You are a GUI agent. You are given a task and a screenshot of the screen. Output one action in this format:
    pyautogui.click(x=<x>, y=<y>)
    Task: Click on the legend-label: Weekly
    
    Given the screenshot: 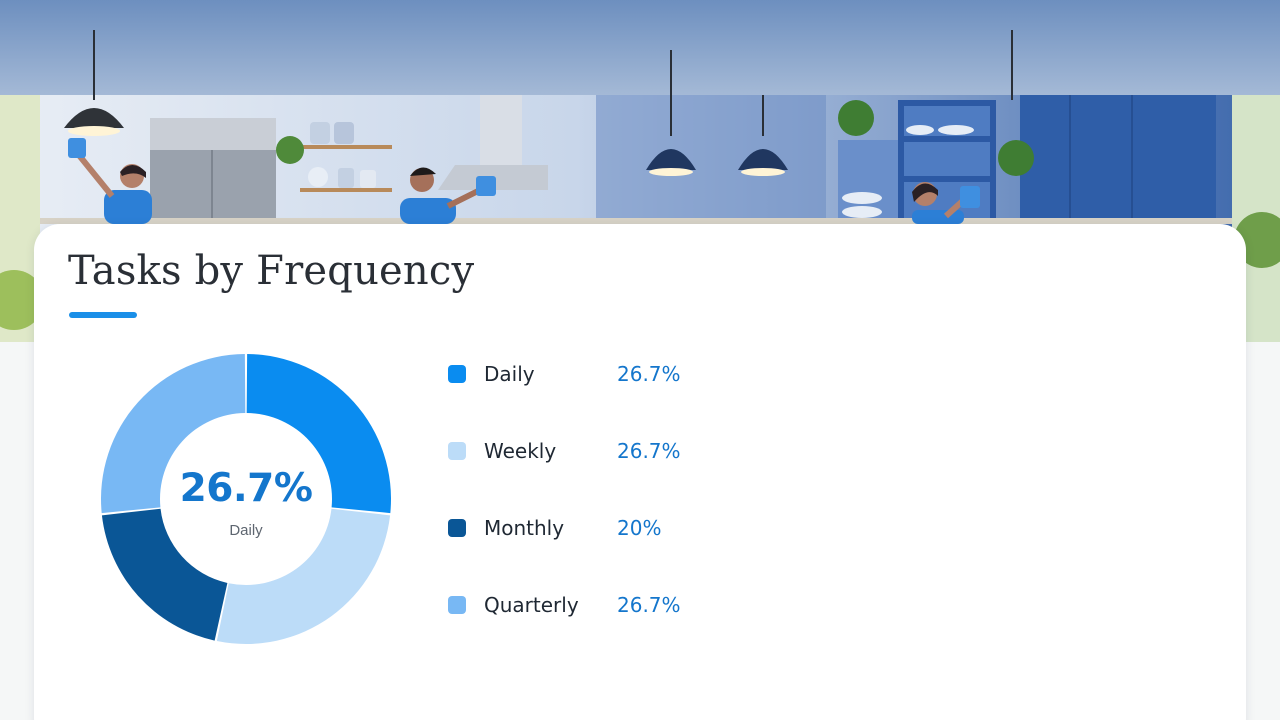 What is the action you would take?
    pyautogui.click(x=520, y=451)
    